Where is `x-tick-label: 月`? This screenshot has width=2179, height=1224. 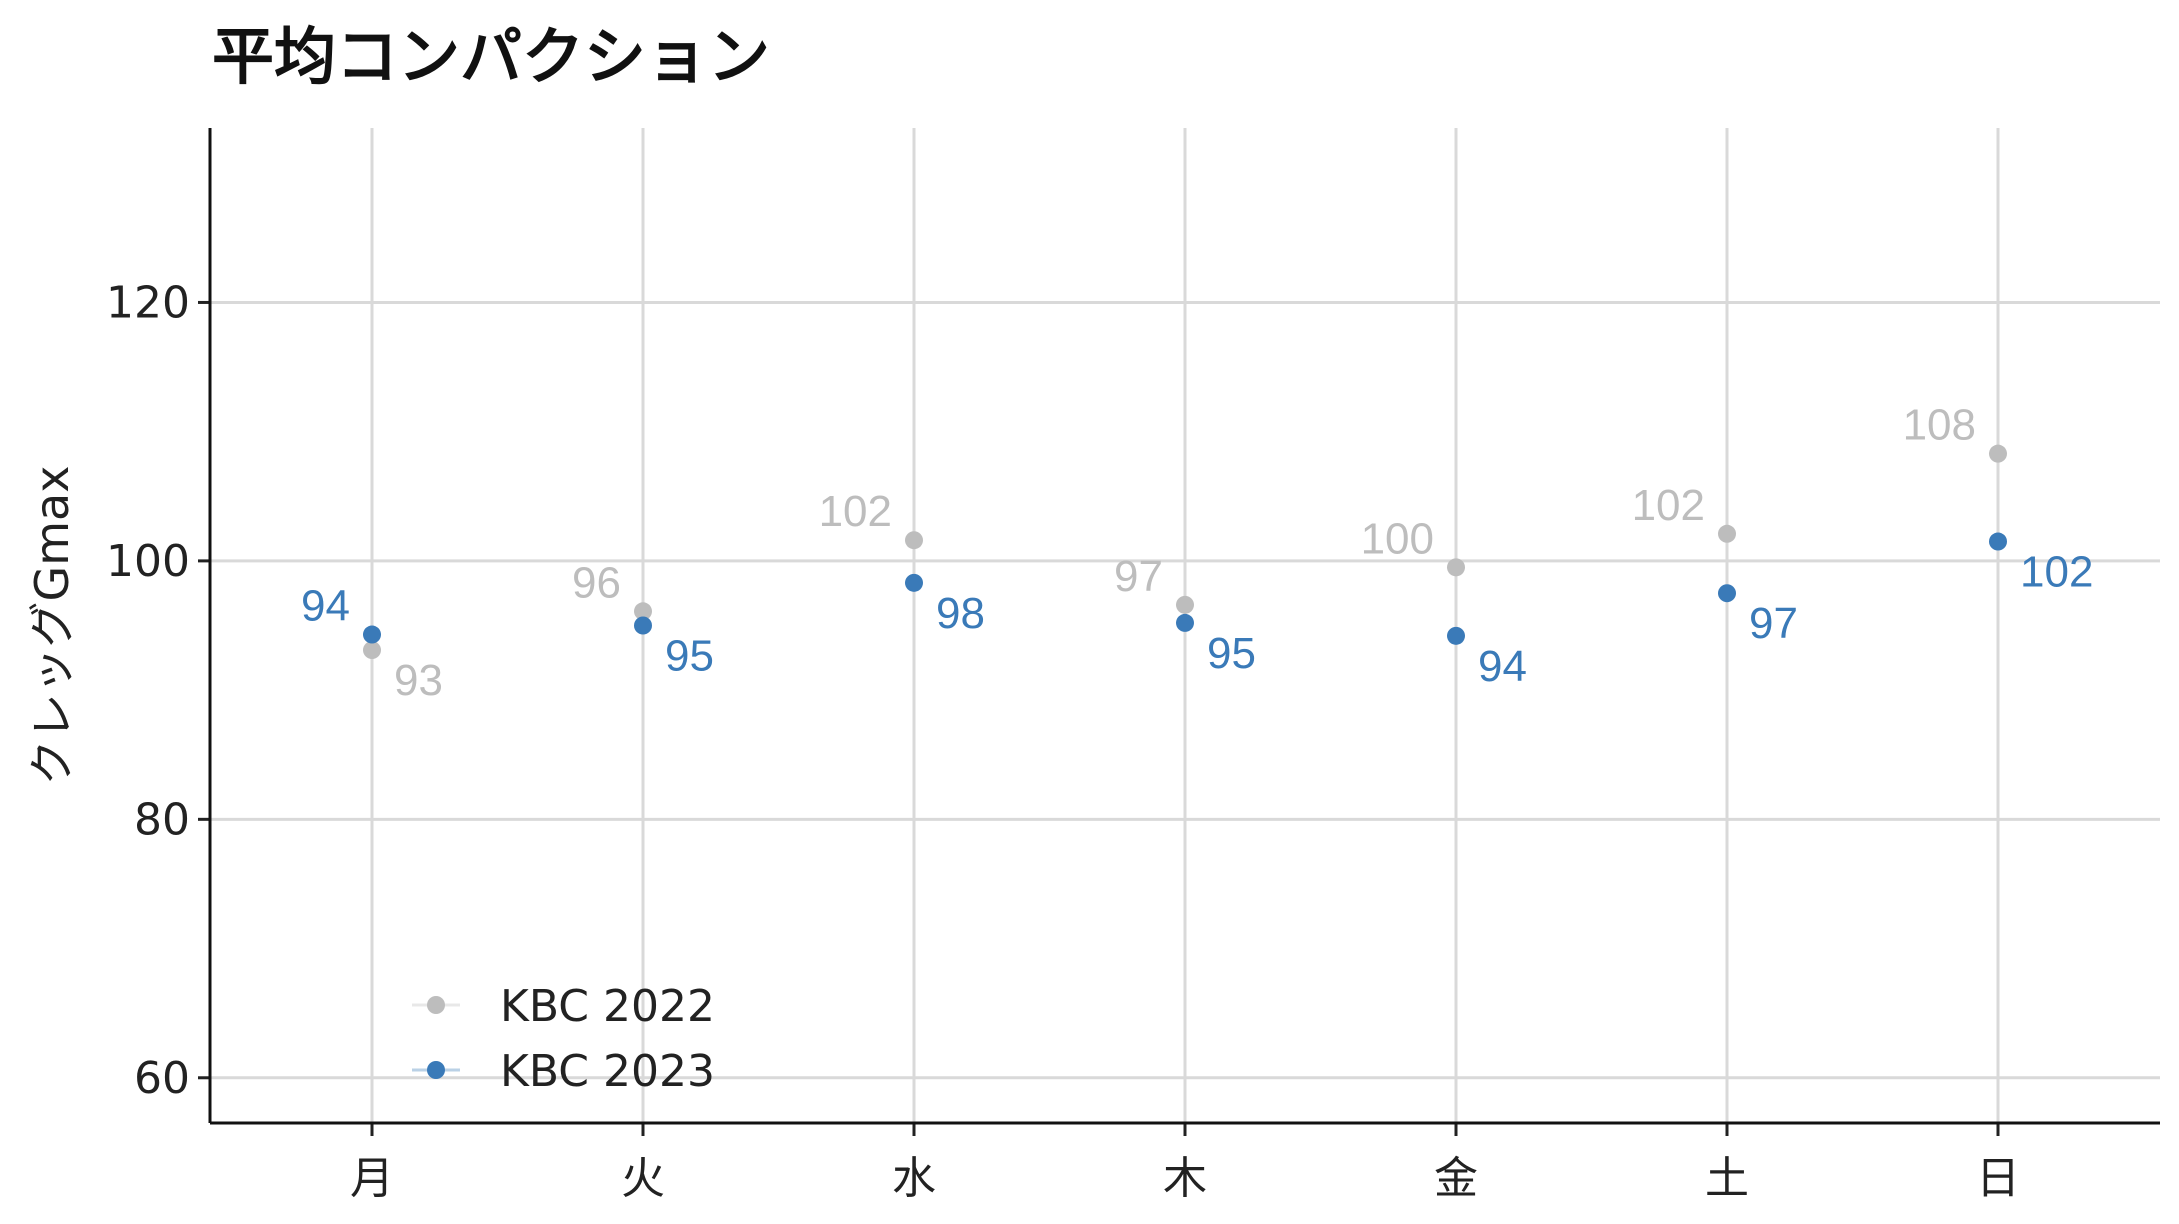 x-tick-label: 月 is located at coordinates (372, 1178).